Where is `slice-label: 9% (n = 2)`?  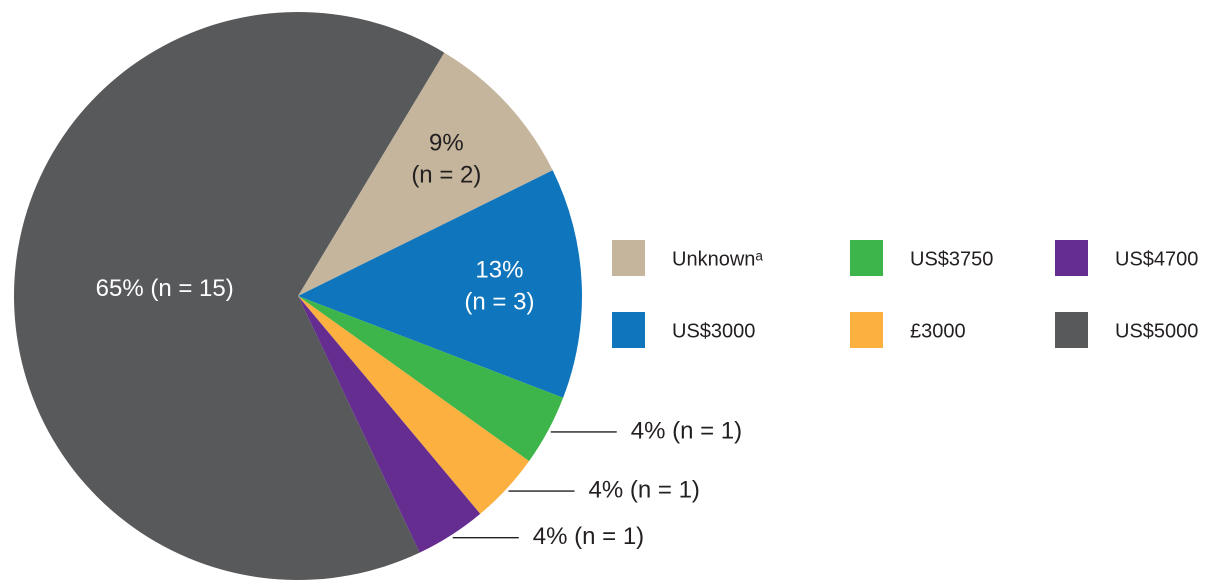 slice-label: 9% (n = 2) is located at coordinates (446, 159).